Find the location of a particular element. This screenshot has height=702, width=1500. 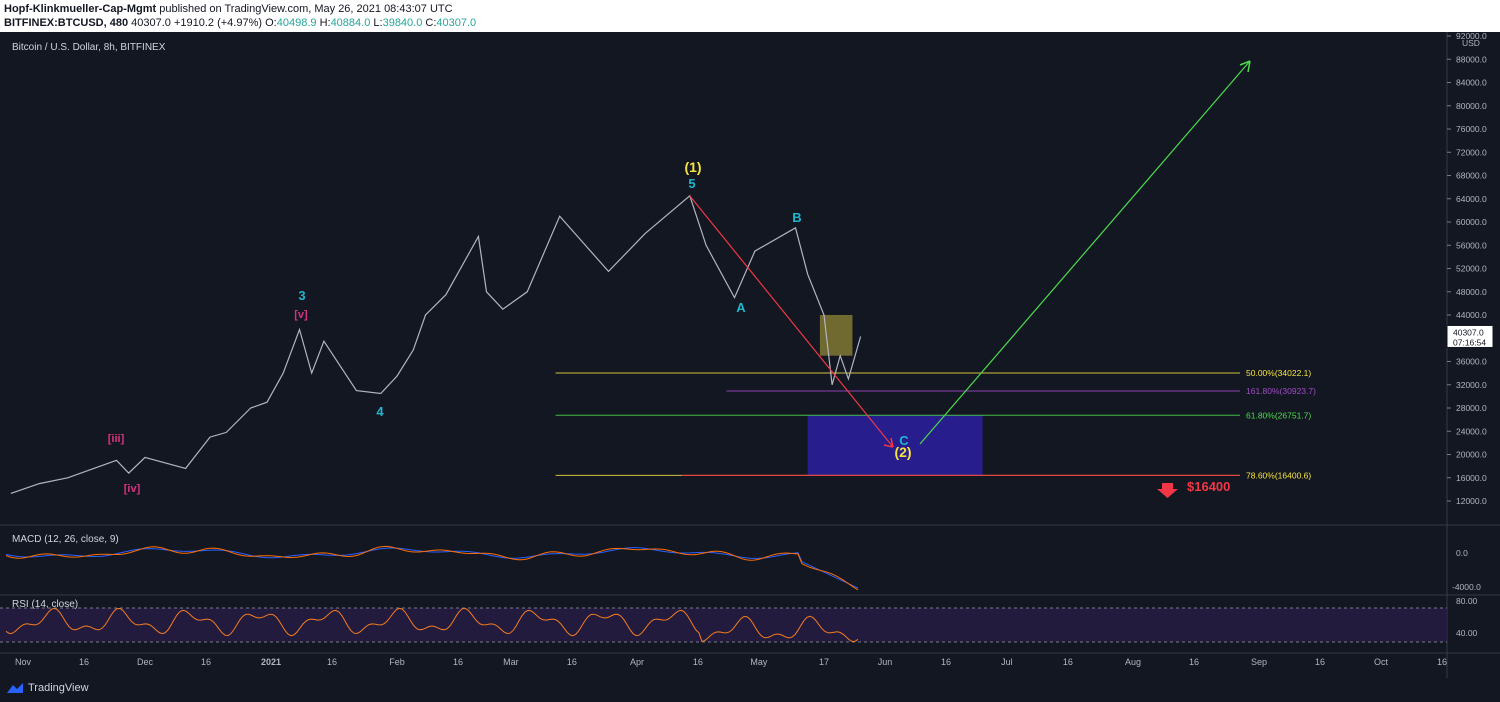

rsi-tick-label: 80.00 is located at coordinates (1467, 601).